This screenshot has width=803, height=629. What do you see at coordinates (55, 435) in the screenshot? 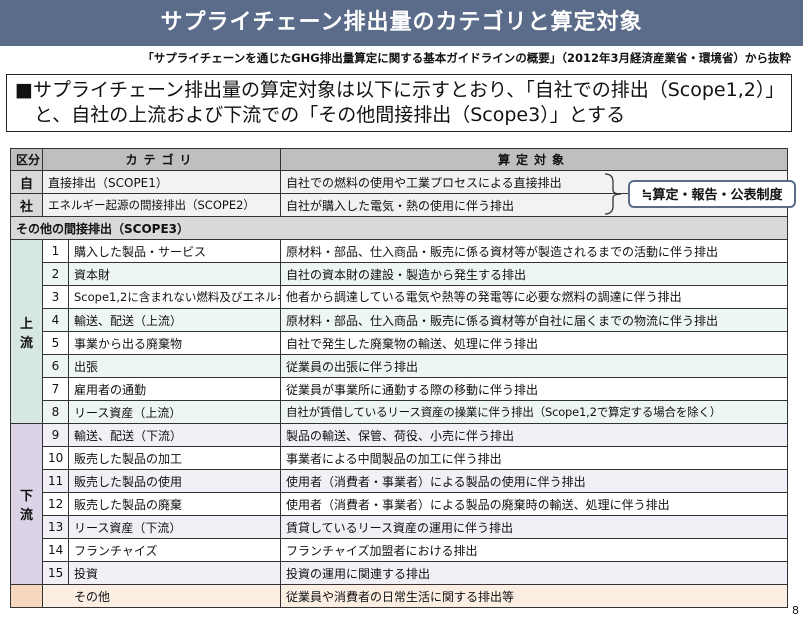
I see `row-num: 9` at bounding box center [55, 435].